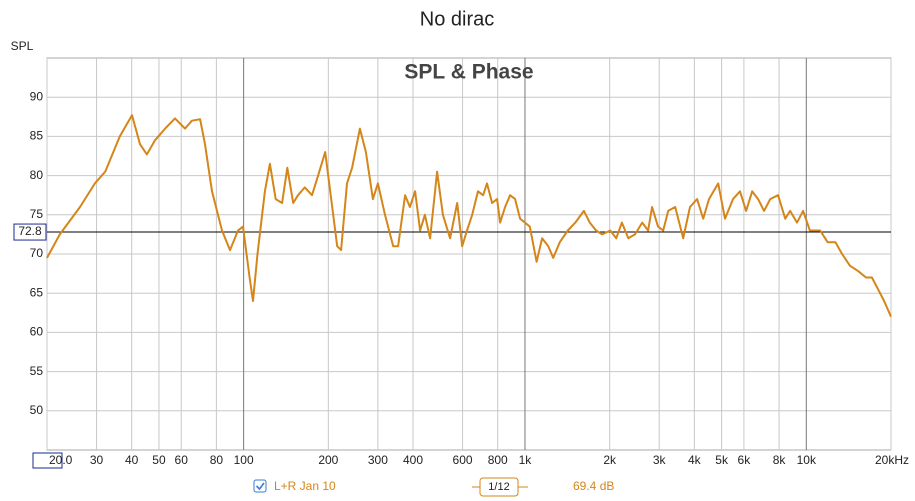 Image resolution: width=915 pixels, height=501 pixels. Describe the element at coordinates (468, 72) in the screenshot. I see `chart-subtitle: SPL & Phase` at that location.